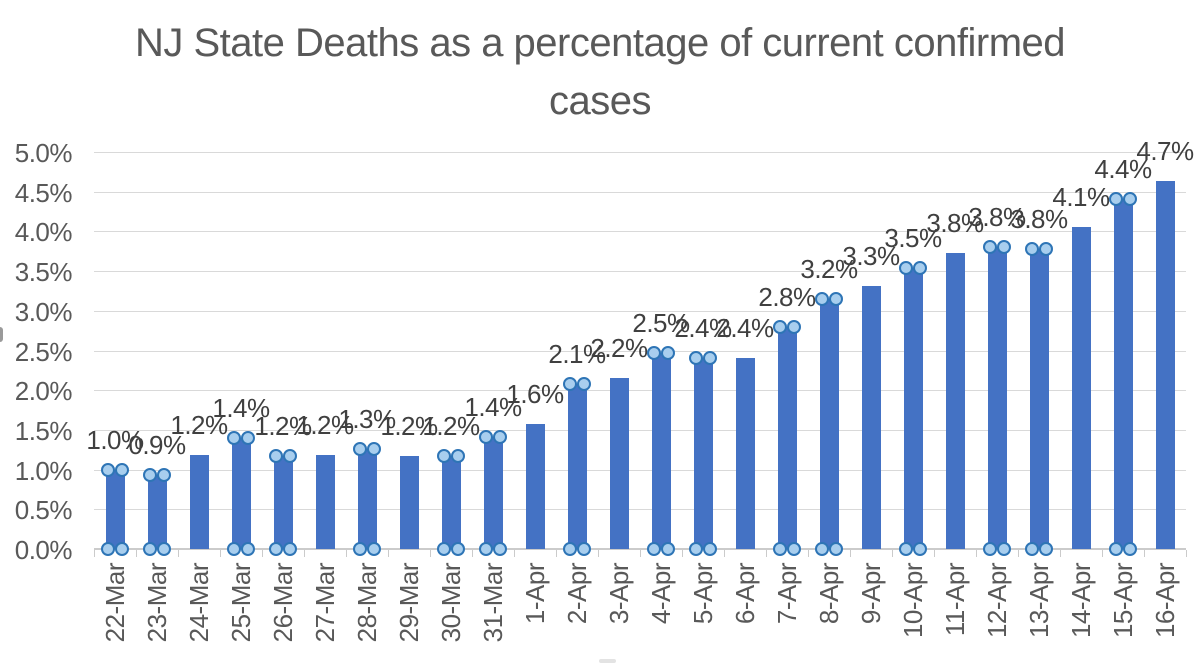  I want to click on gridline, so click(640, 232).